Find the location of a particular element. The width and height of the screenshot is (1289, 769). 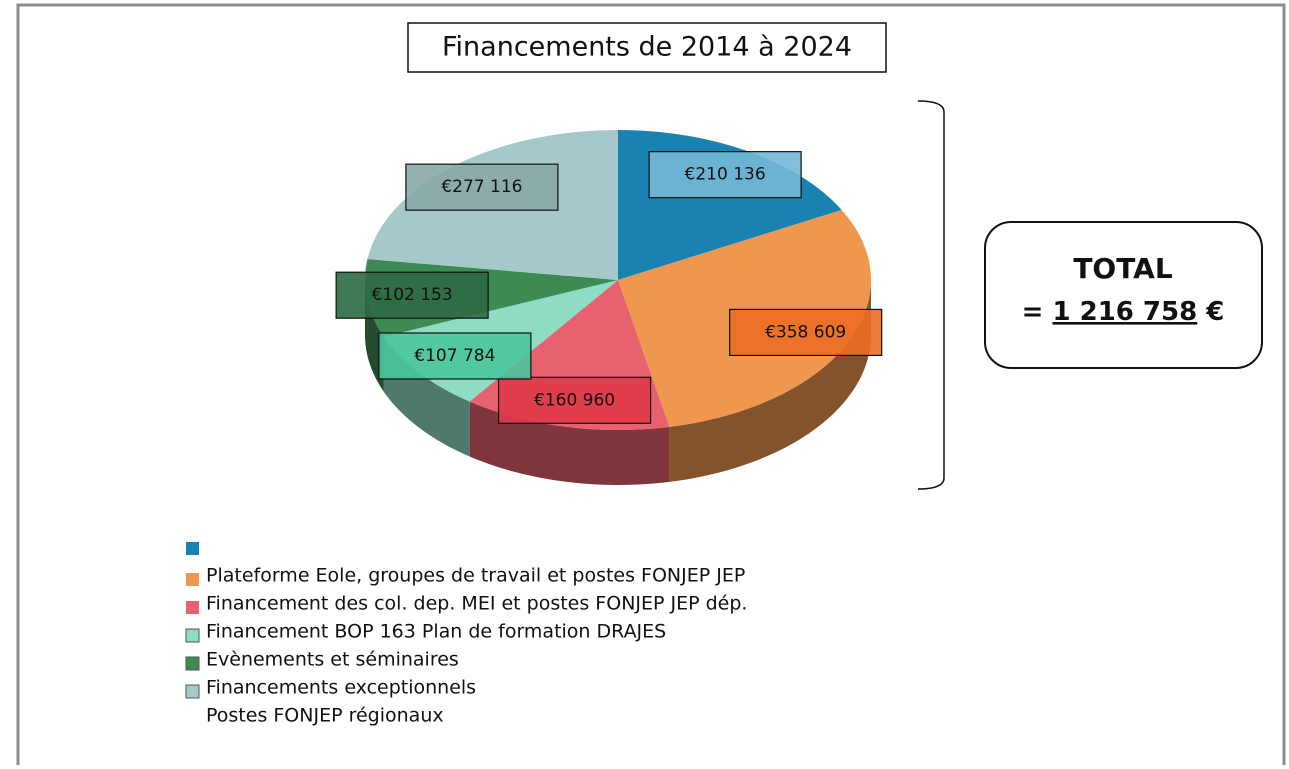

legend-label: Financements exceptionnels is located at coordinates (341, 688).